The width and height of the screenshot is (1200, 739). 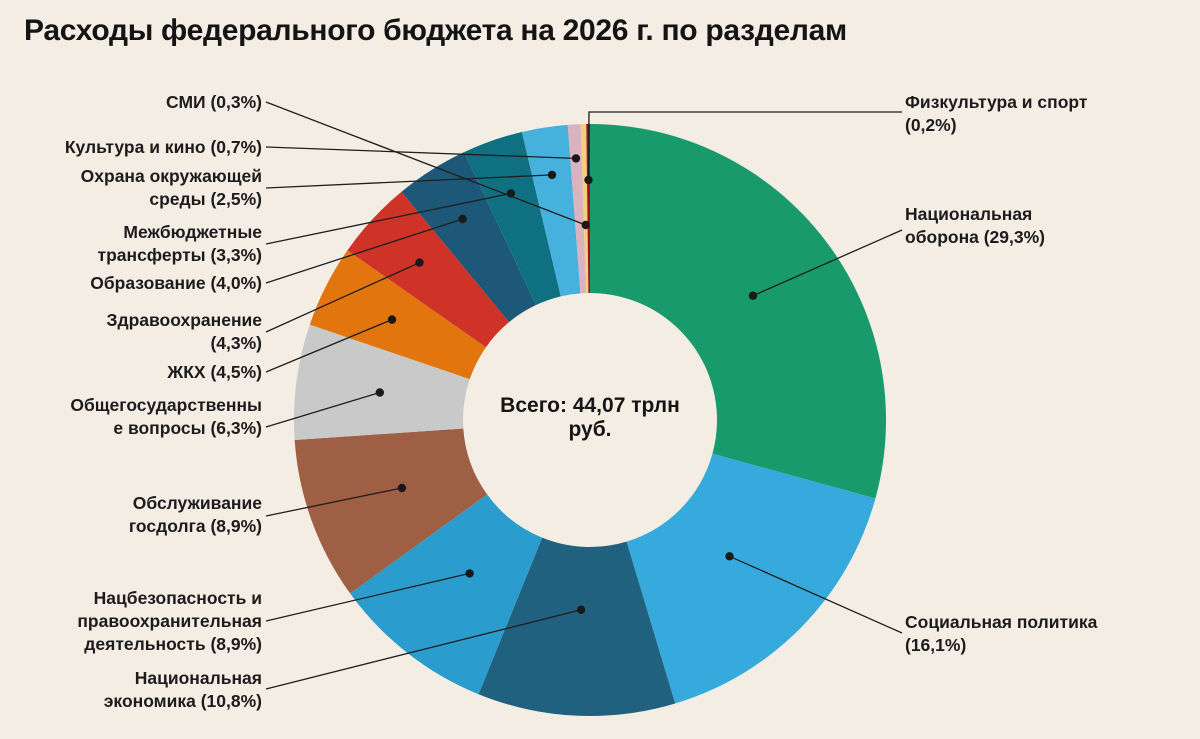 I want to click on segment-label-1: Социальная политика (16,1%), so click(x=1001, y=633).